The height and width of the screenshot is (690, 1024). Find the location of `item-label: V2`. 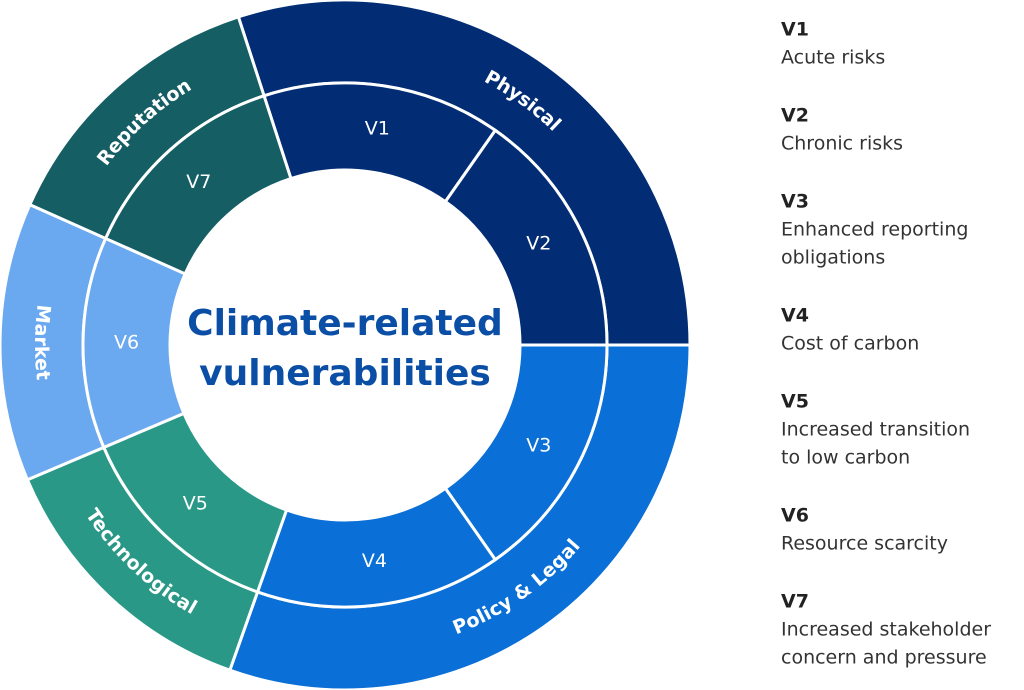

item-label: V2 is located at coordinates (538, 244).